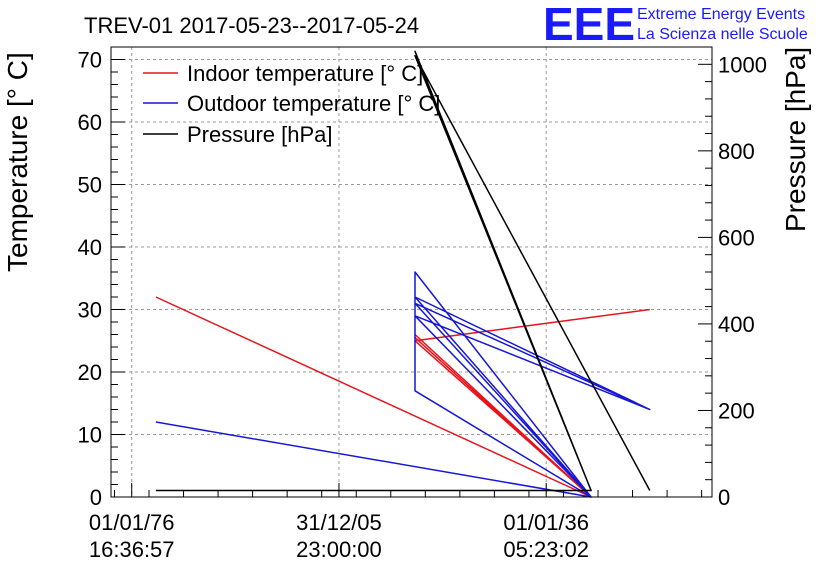 The height and width of the screenshot is (572, 836). What do you see at coordinates (96, 497) in the screenshot?
I see `y-left-tick-label: 0` at bounding box center [96, 497].